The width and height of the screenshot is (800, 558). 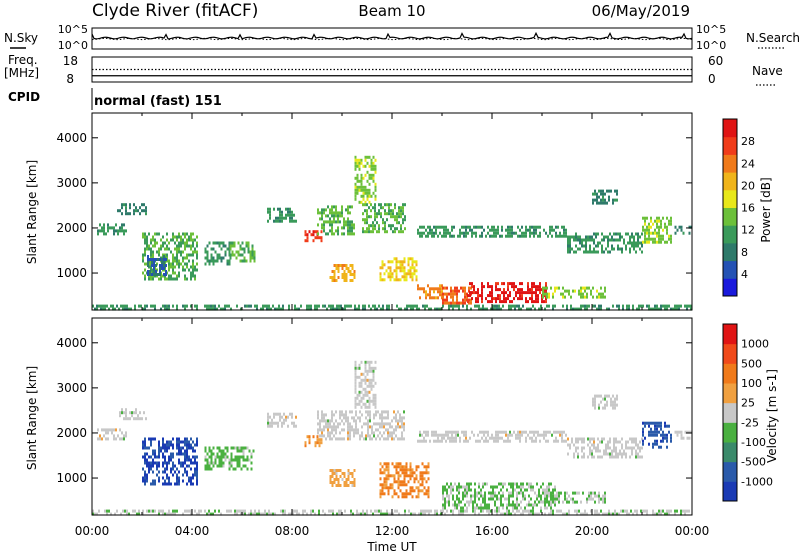 I want to click on power-colorbar: 28 24 20 16 12 8 4, so click(x=738, y=207).